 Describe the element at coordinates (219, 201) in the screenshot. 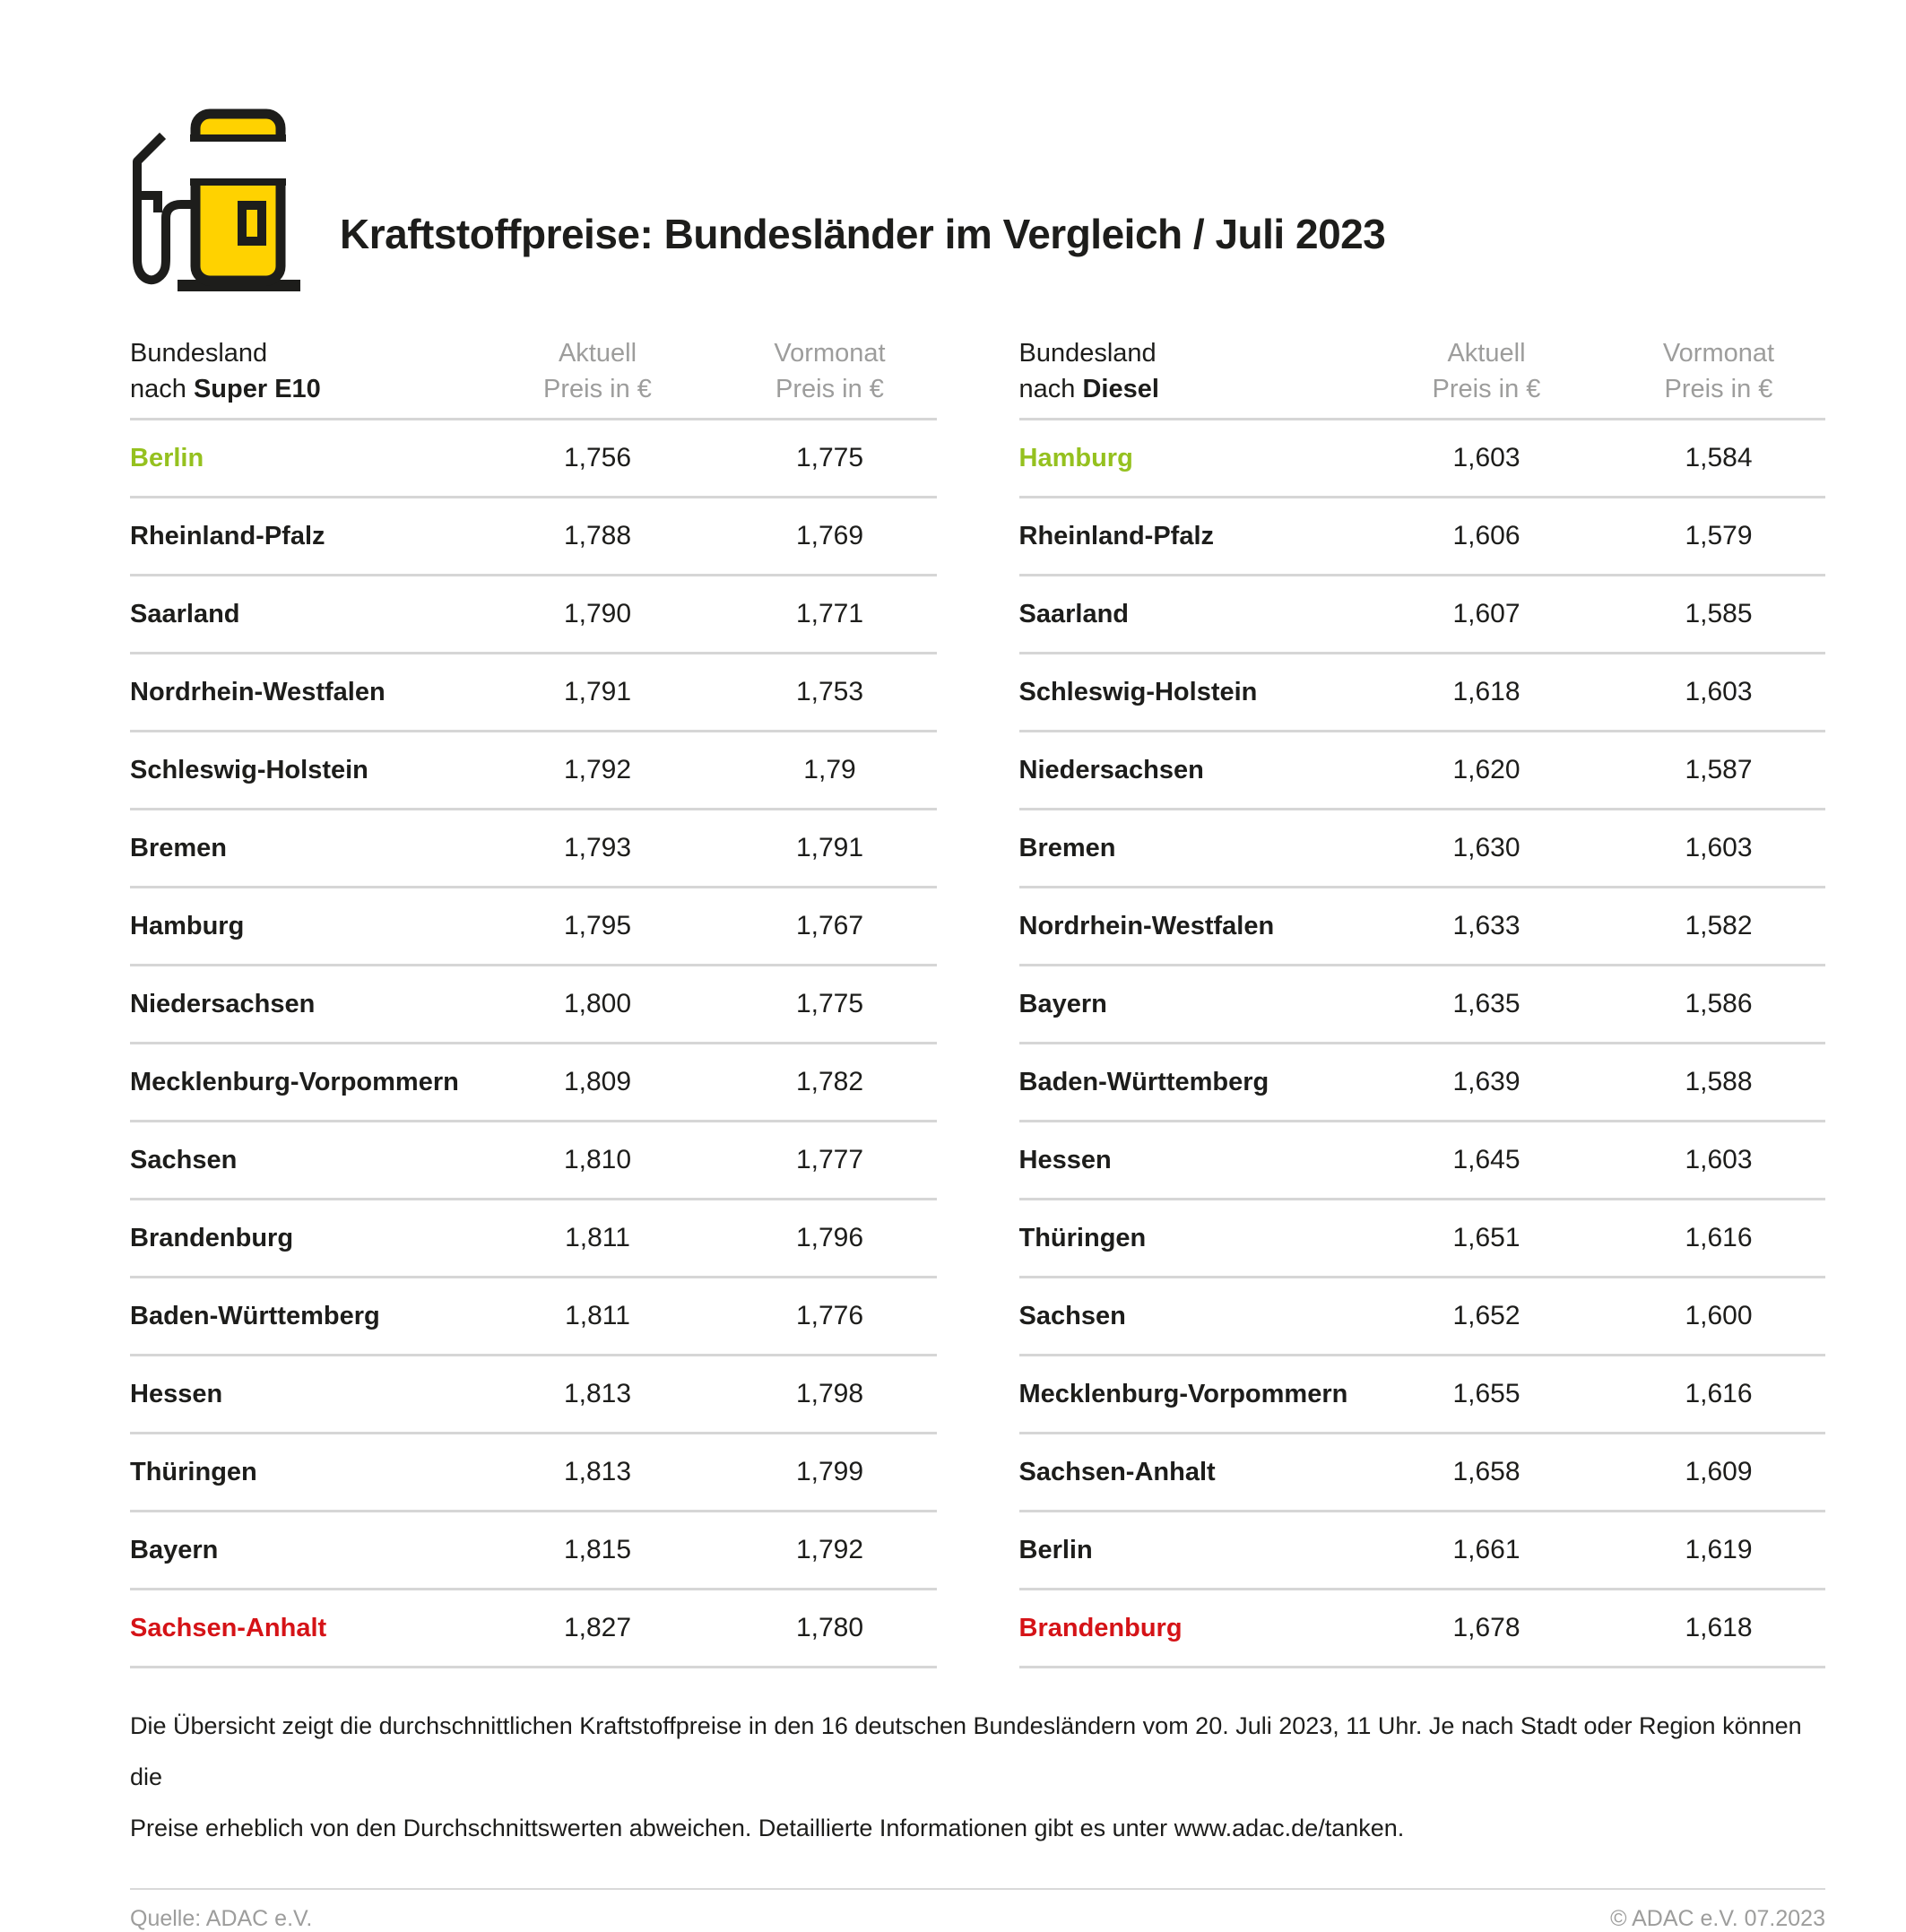

I see `fuel-pump-icon` at that location.